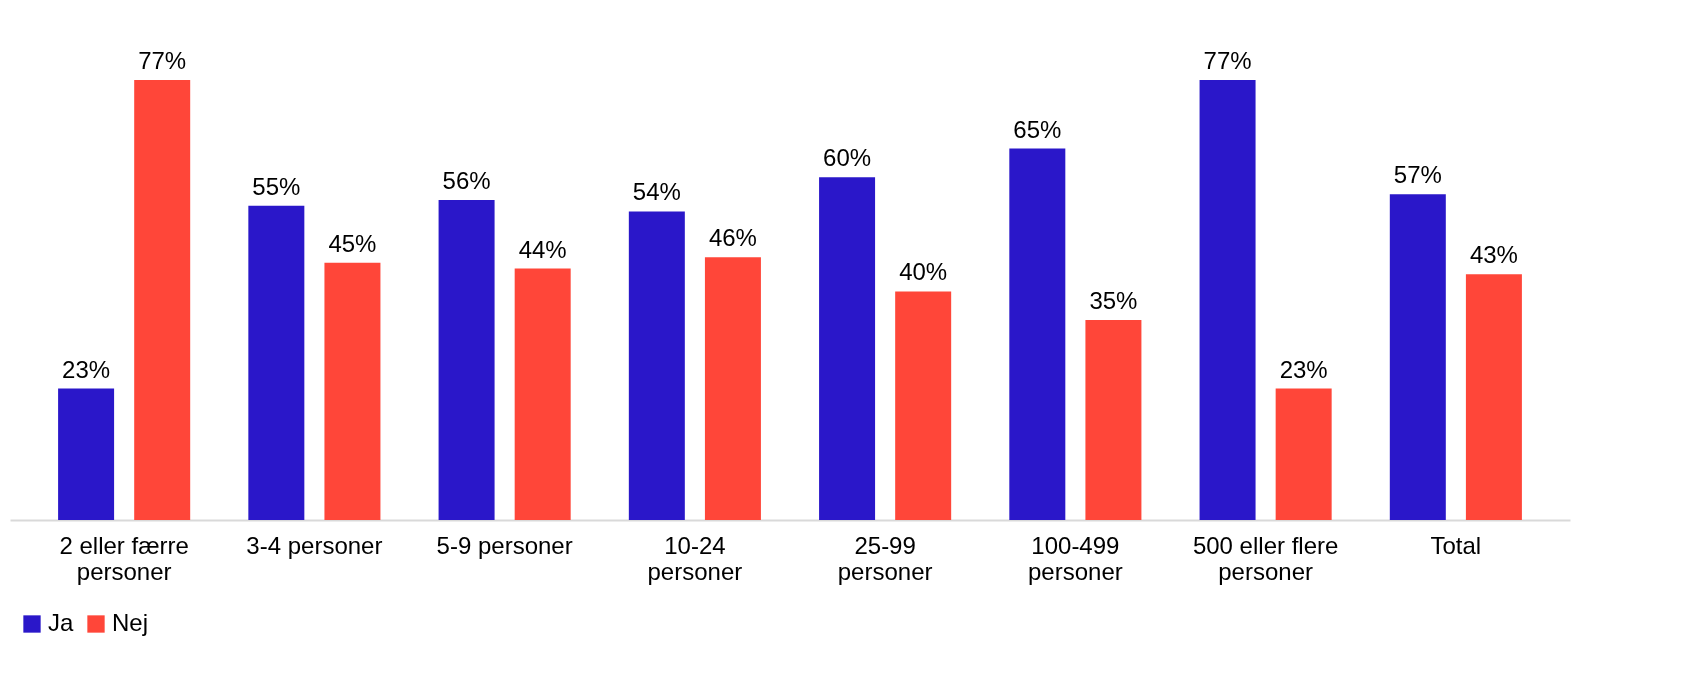 The image size is (1694, 691). Describe the element at coordinates (352, 243) in the screenshot. I see `data-label: 45%` at that location.